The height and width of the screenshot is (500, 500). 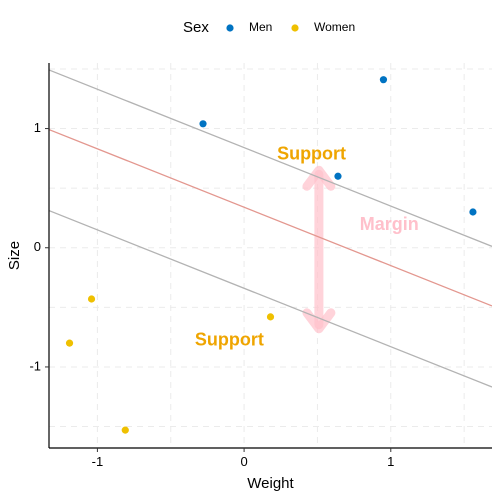 I want to click on y-tick-label: 1, so click(x=37, y=127).